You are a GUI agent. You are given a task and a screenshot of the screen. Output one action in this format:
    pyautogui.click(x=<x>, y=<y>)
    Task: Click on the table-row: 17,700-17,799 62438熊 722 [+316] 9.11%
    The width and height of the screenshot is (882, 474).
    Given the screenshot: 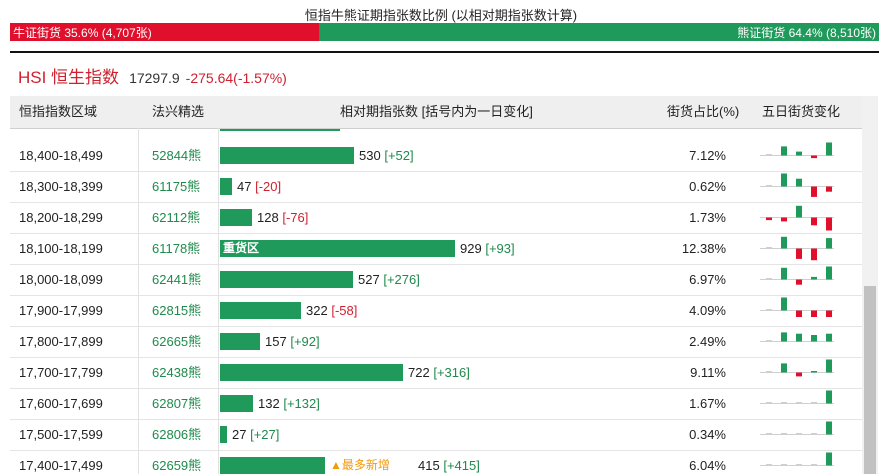 What is the action you would take?
    pyautogui.click(x=436, y=373)
    